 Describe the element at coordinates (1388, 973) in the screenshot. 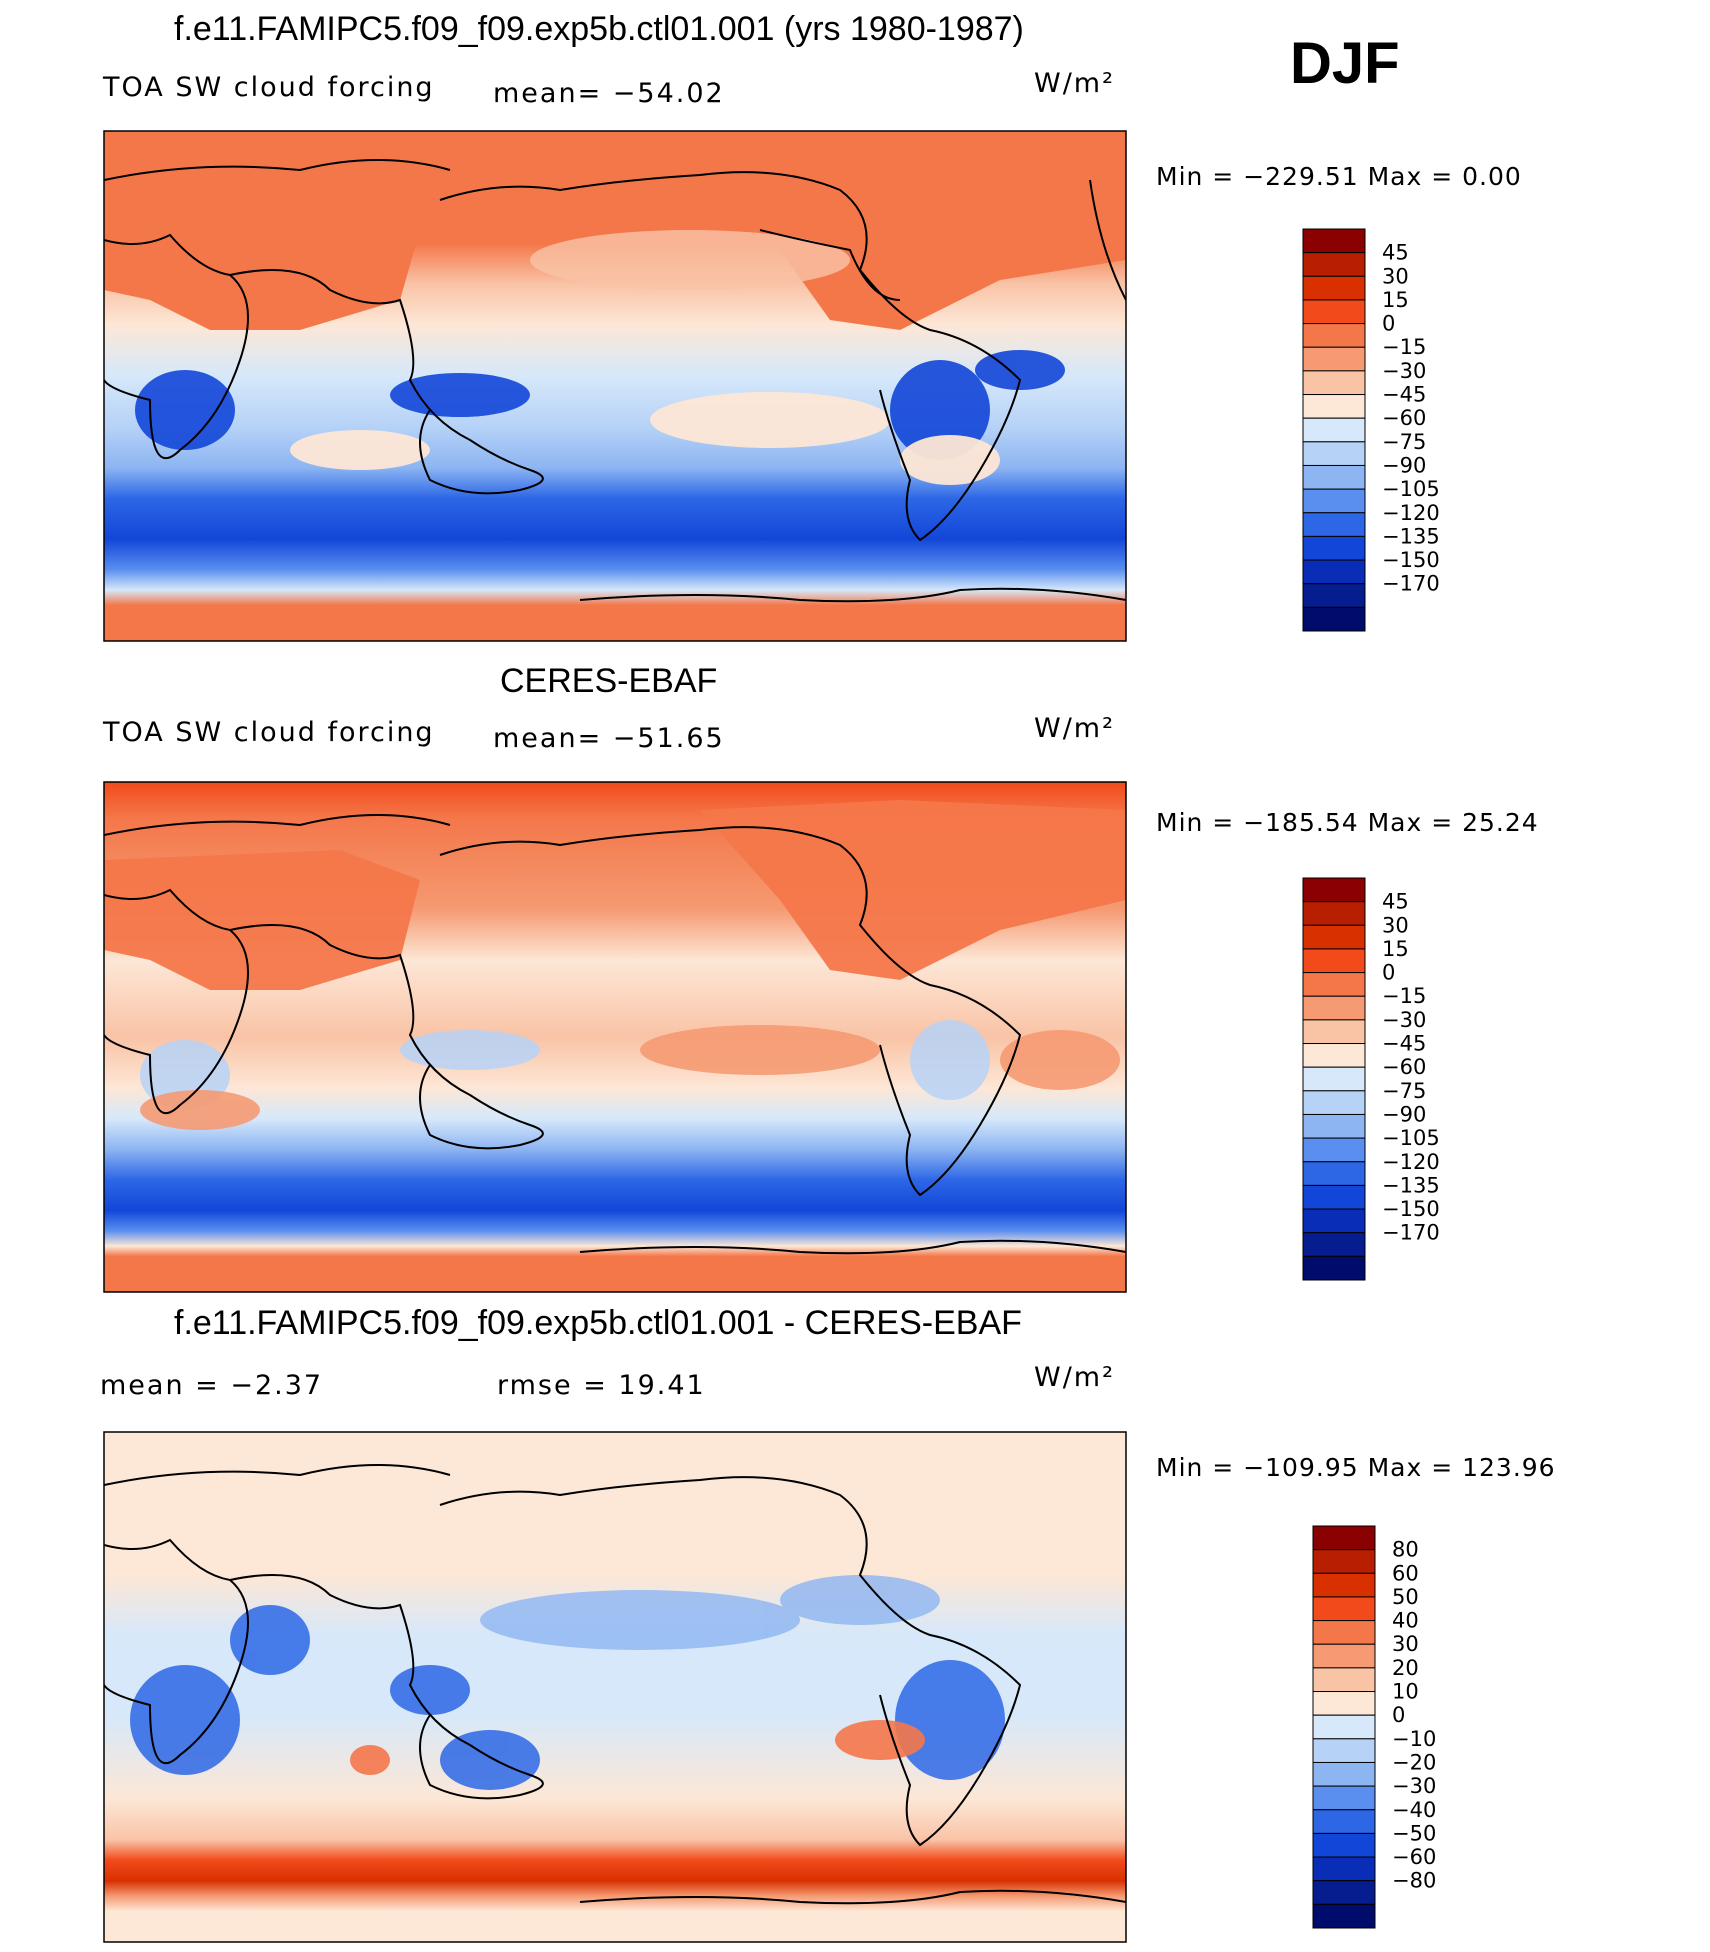

I see `colorbar-2-tick-label: 0` at that location.